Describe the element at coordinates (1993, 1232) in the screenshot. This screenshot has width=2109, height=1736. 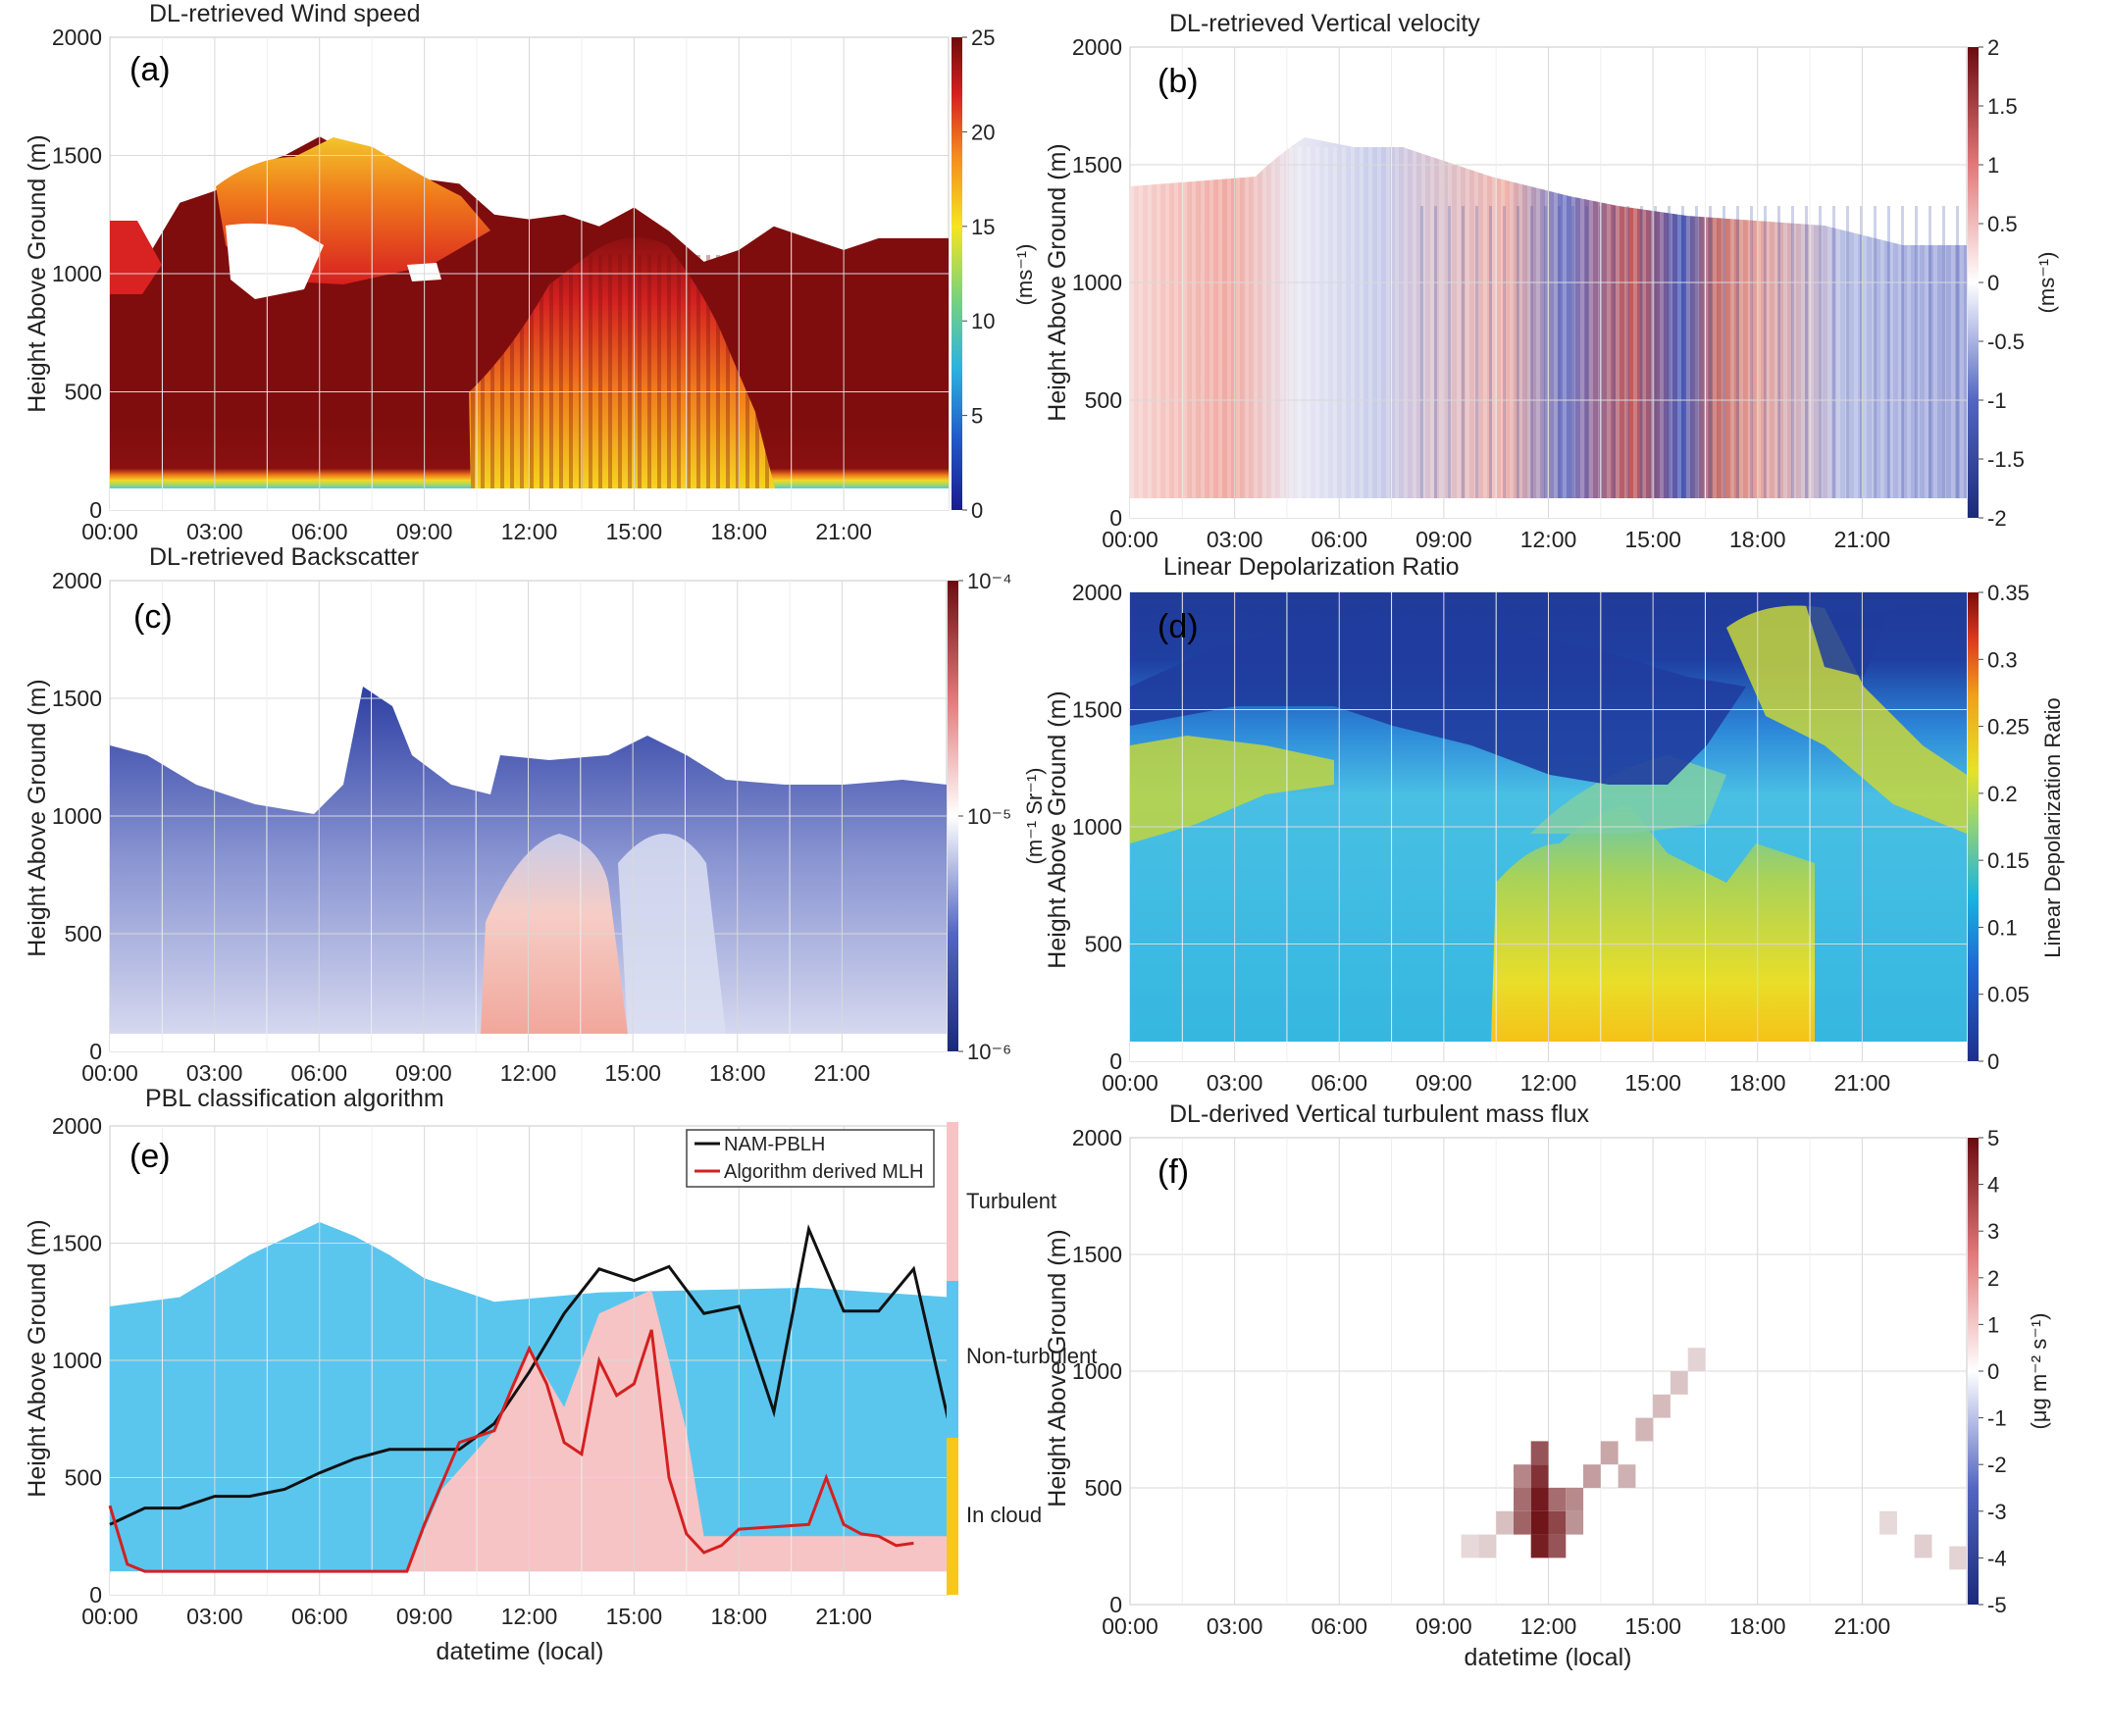
I see `colorbar-tick-label: 3` at that location.